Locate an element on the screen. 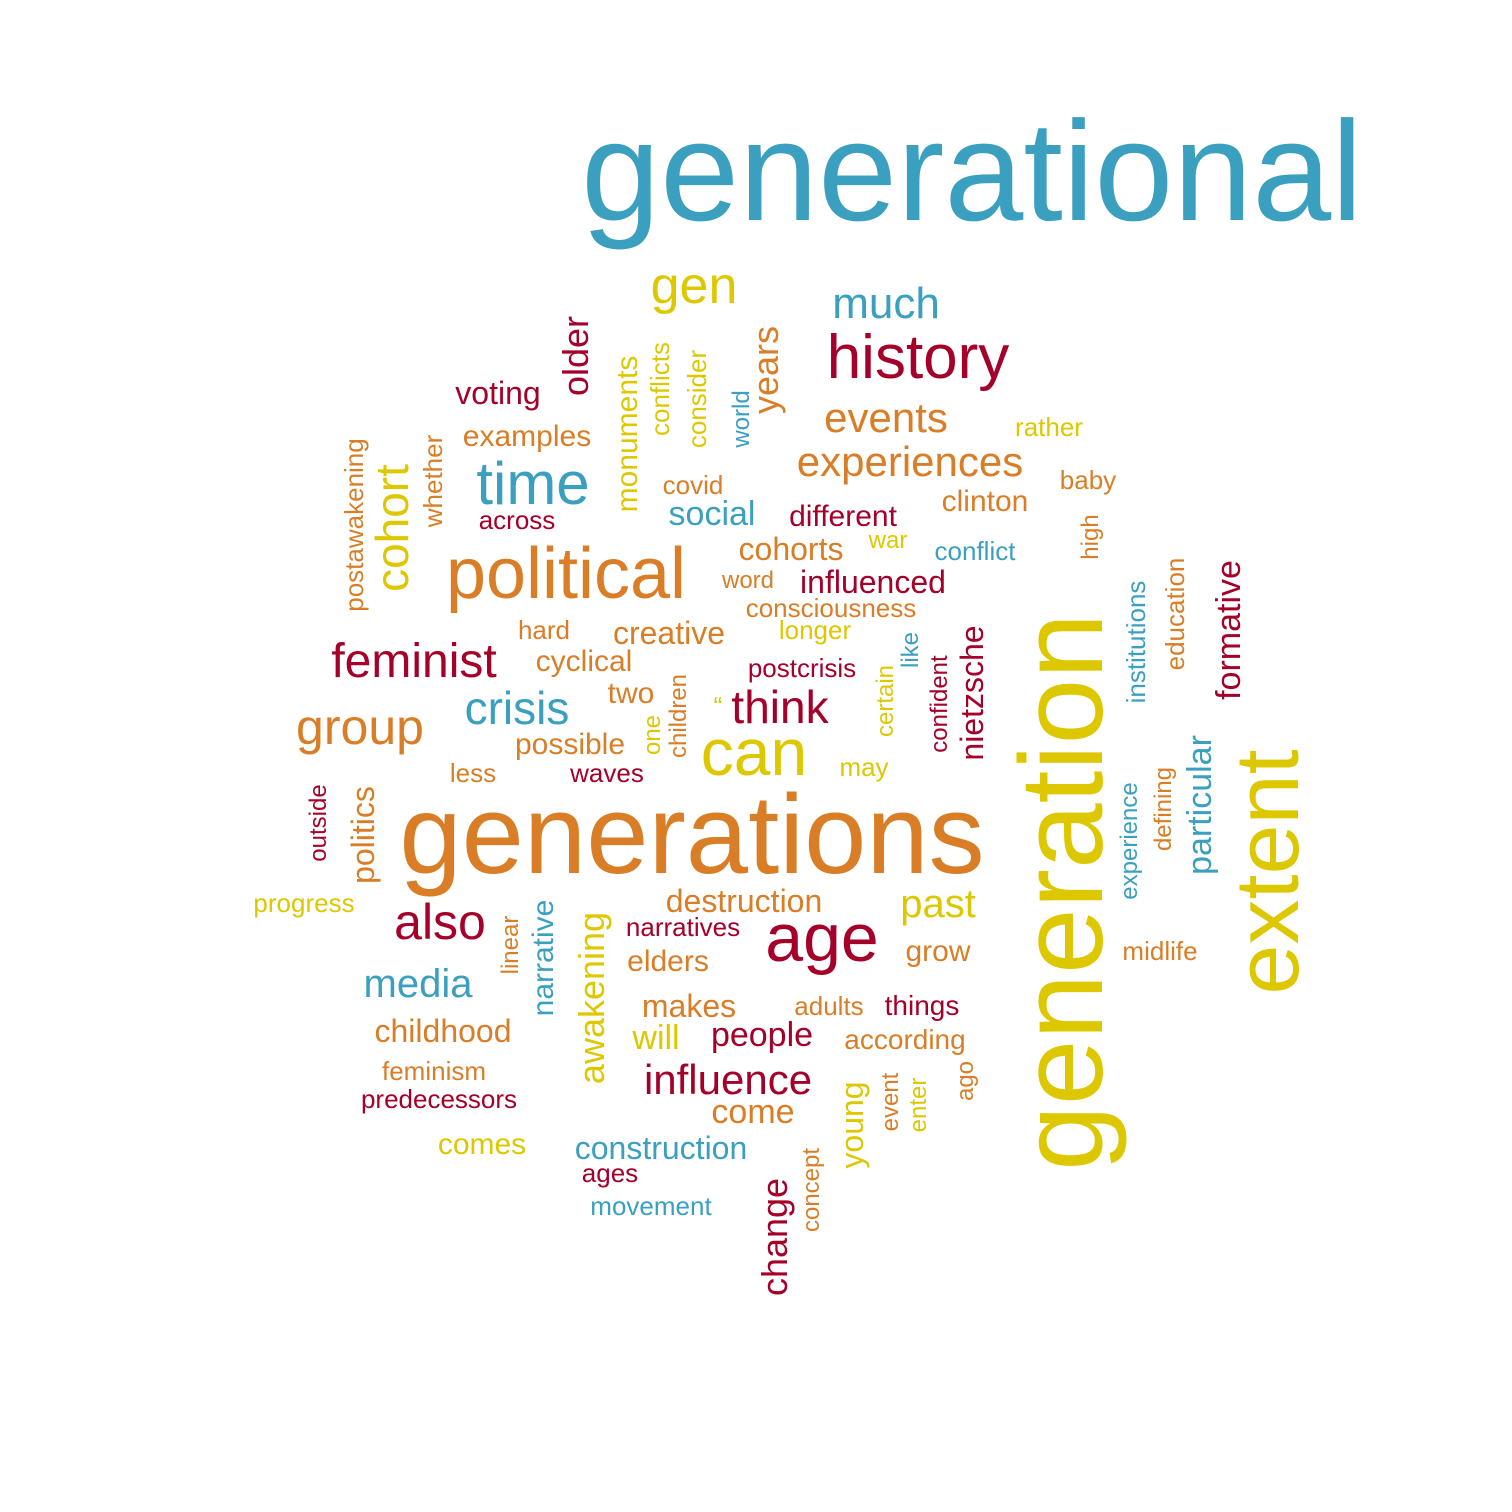 This screenshot has height=1512, width=1512. word-experience: experience is located at coordinates (1129, 841).